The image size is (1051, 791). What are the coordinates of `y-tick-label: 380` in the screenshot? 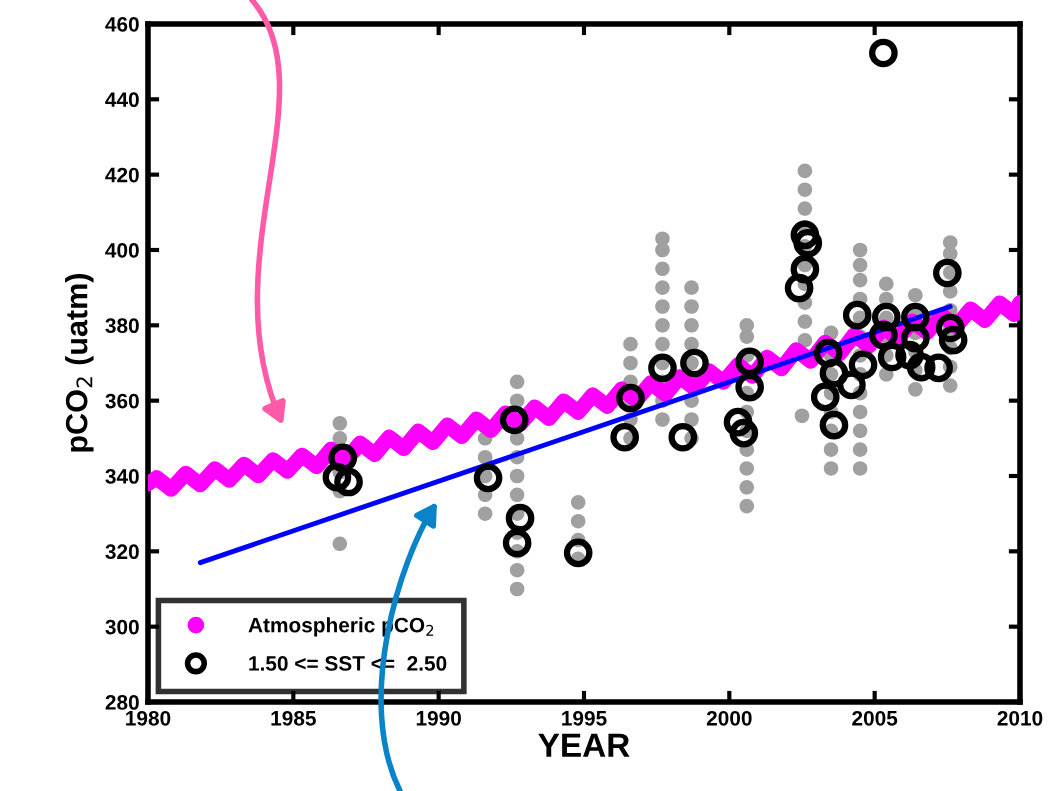 It's located at (122, 326).